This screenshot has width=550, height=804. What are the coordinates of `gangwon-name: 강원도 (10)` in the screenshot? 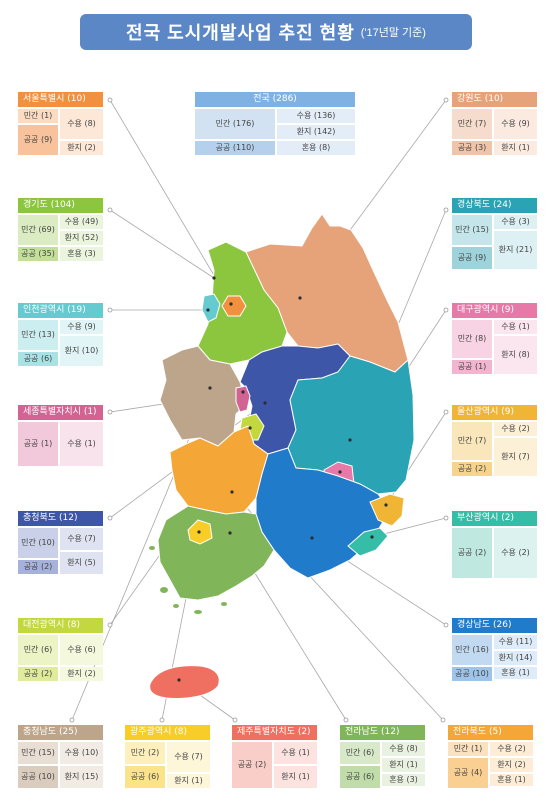 It's located at (480, 99).